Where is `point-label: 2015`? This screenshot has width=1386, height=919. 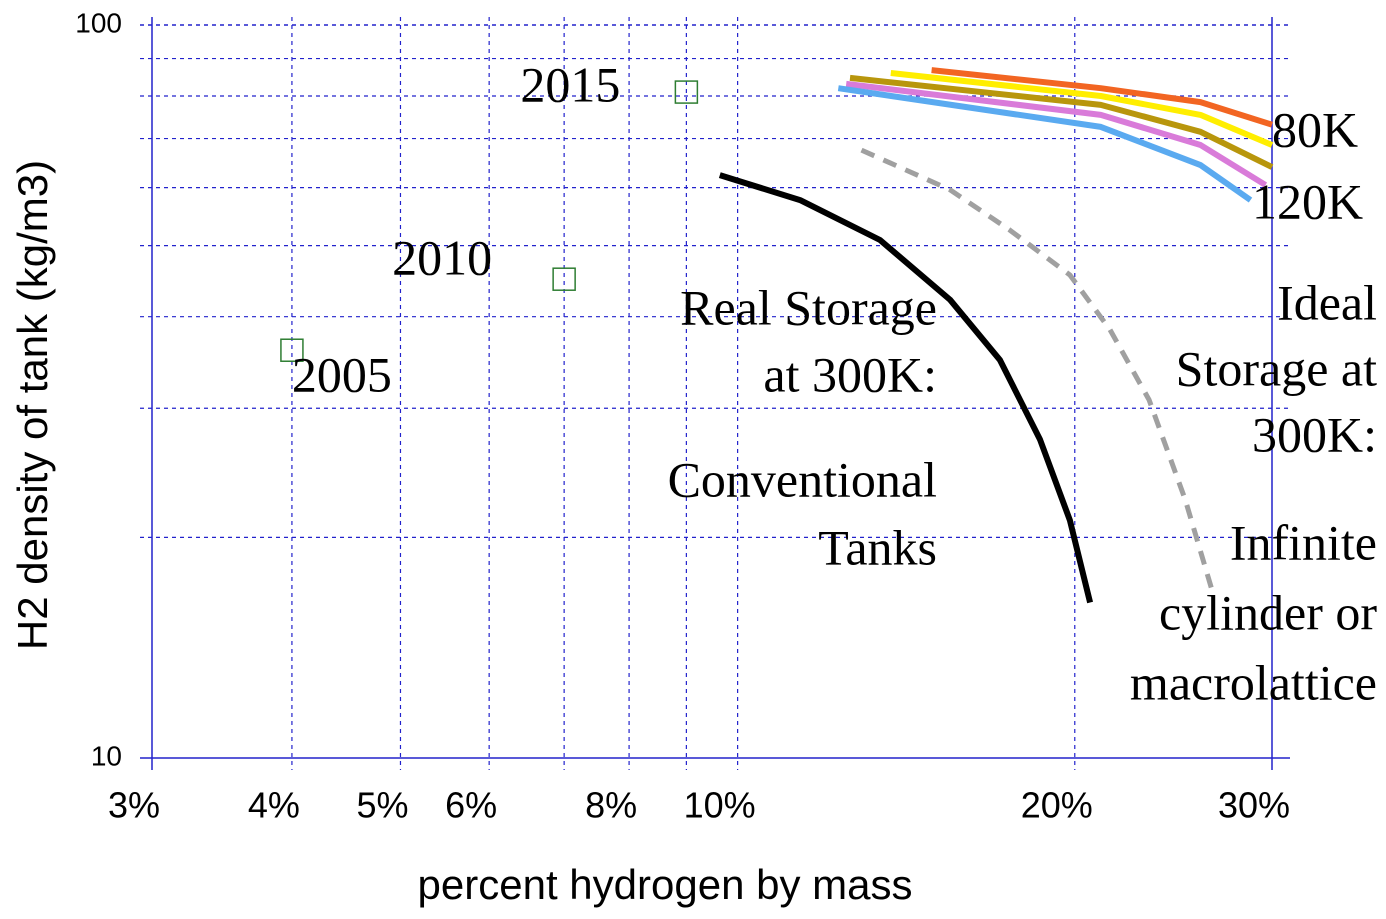
point-label: 2015 is located at coordinates (570, 85).